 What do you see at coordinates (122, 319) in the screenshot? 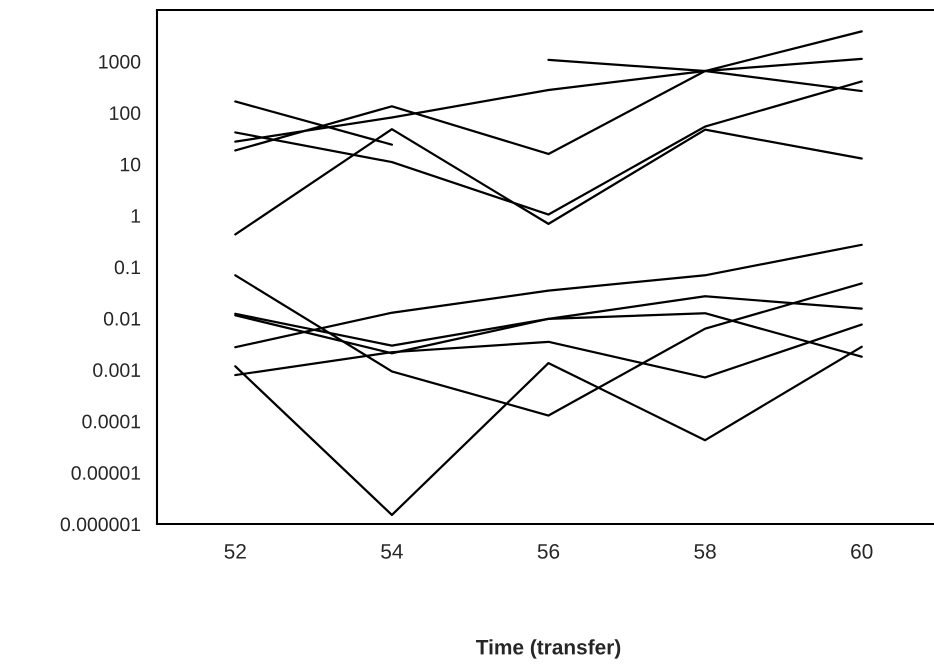
I see `y-tick-label: 0.01` at bounding box center [122, 319].